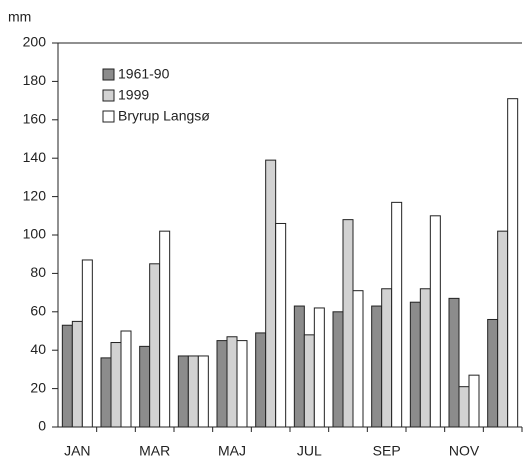 This screenshot has width=524, height=467. Describe the element at coordinates (35, 157) in the screenshot. I see `y-tick-label: 140` at that location.